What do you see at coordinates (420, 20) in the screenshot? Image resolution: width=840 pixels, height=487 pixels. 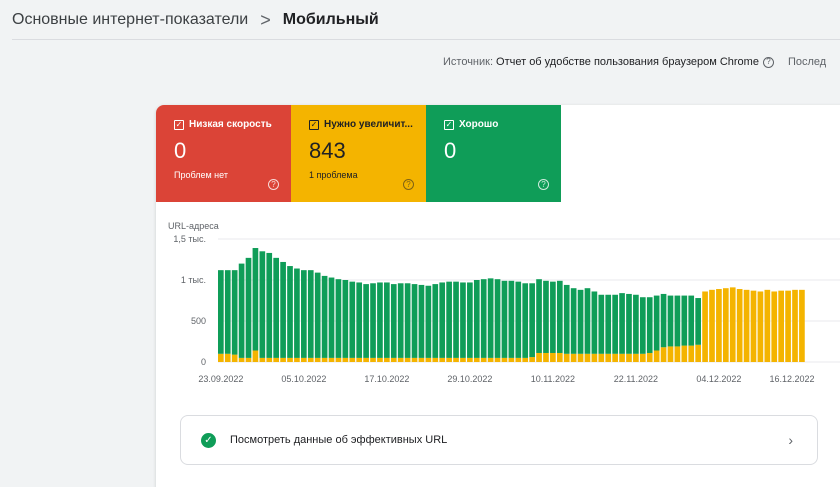 I see `breadcrumb: Основные интернет-показатели > Мобильный` at bounding box center [420, 20].